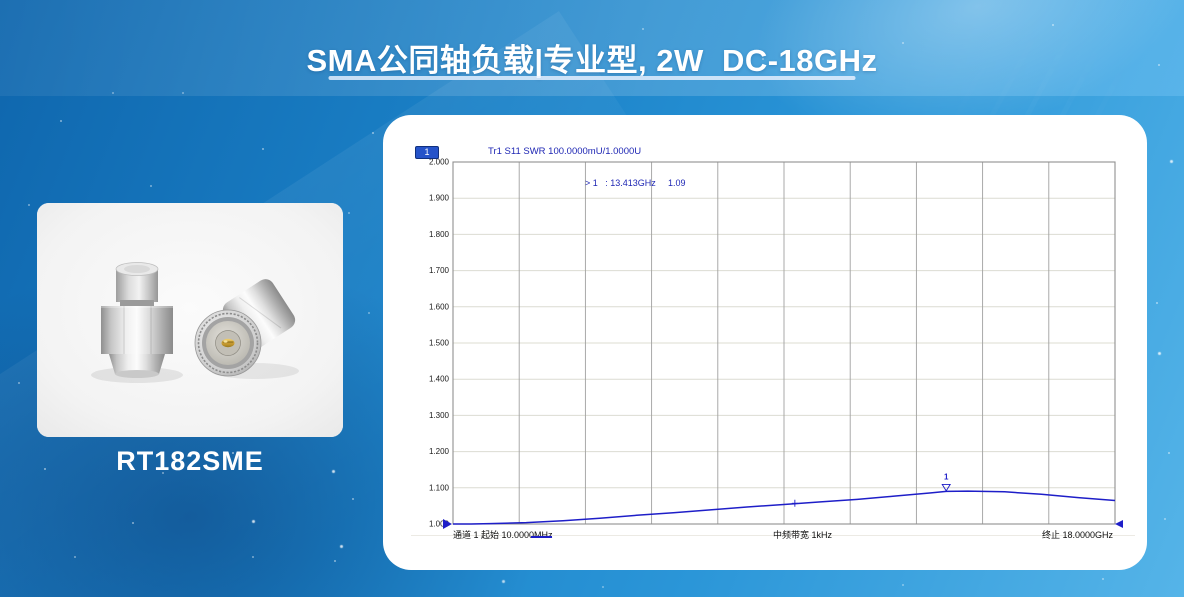 This screenshot has width=1184, height=597. Describe the element at coordinates (541, 537) in the screenshot. I see `sweep-indicator-line` at that location.